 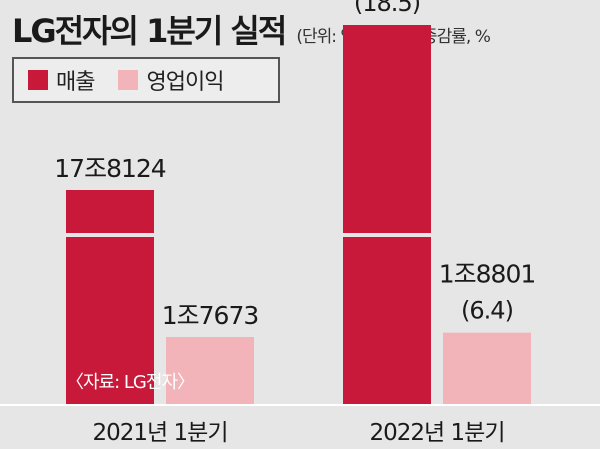 I want to click on legend-item-operating-profit: 영업이익, so click(x=171, y=80).